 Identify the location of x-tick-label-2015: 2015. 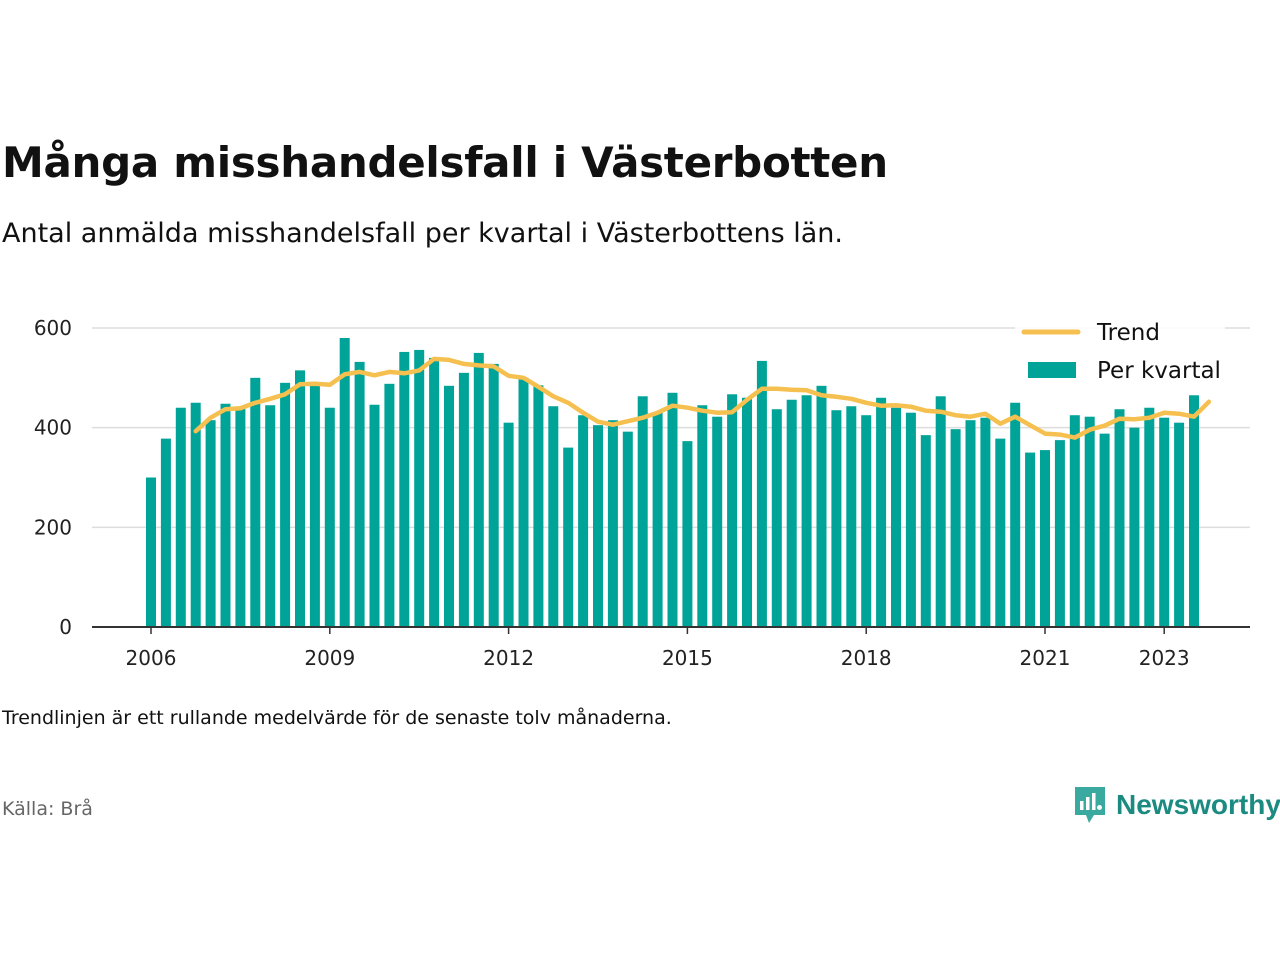
(687, 658).